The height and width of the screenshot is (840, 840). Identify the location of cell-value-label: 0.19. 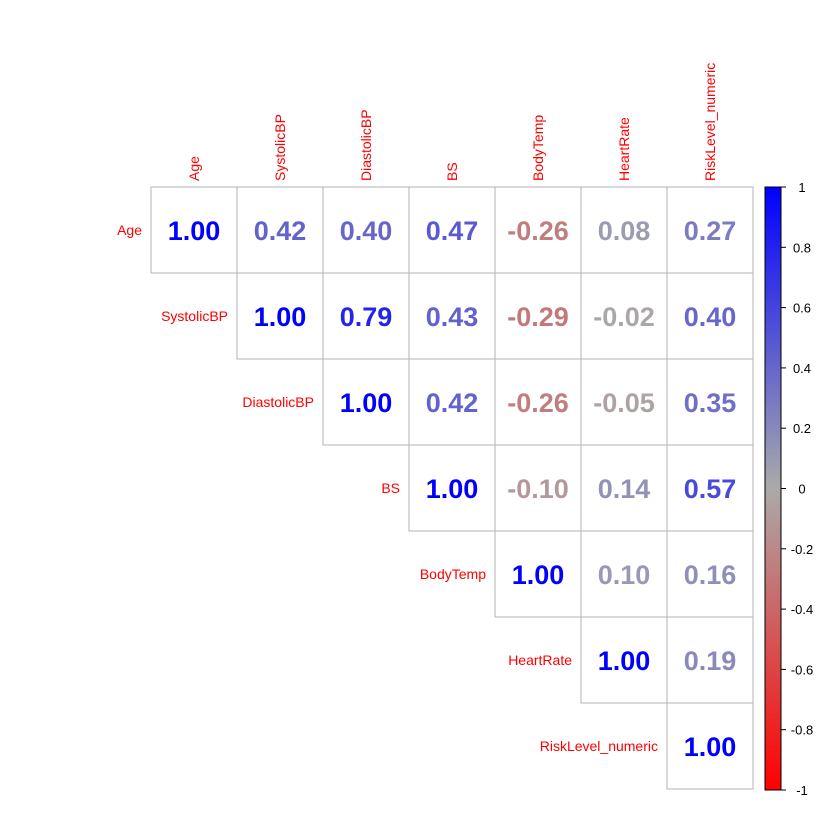
(710, 661).